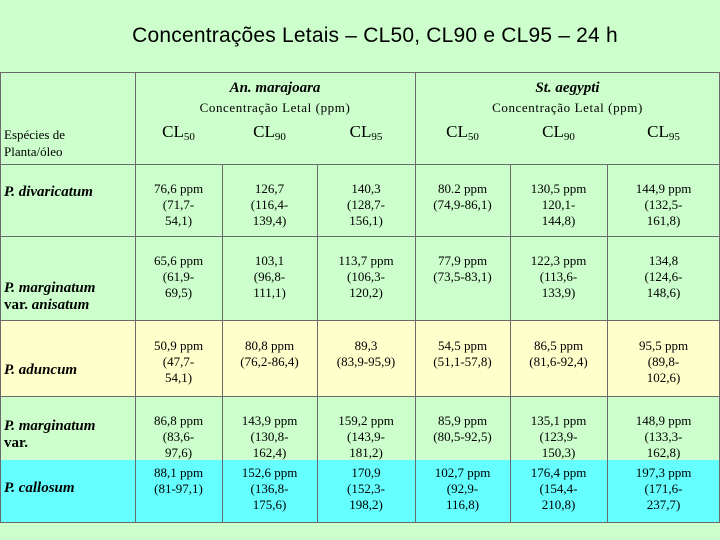  Describe the element at coordinates (558, 345) in the screenshot. I see `cell-line: 86,5 ppm` at that location.